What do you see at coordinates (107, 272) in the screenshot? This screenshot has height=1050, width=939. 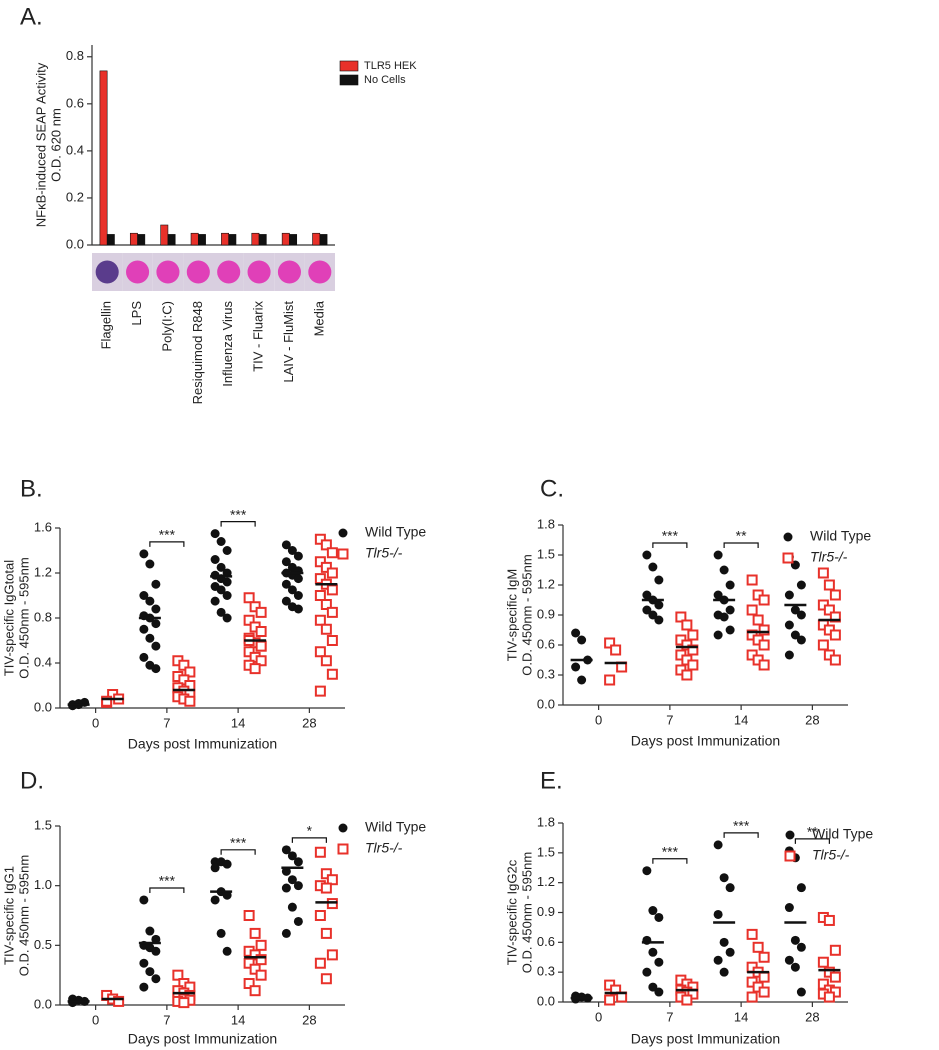 I see `well` at bounding box center [107, 272].